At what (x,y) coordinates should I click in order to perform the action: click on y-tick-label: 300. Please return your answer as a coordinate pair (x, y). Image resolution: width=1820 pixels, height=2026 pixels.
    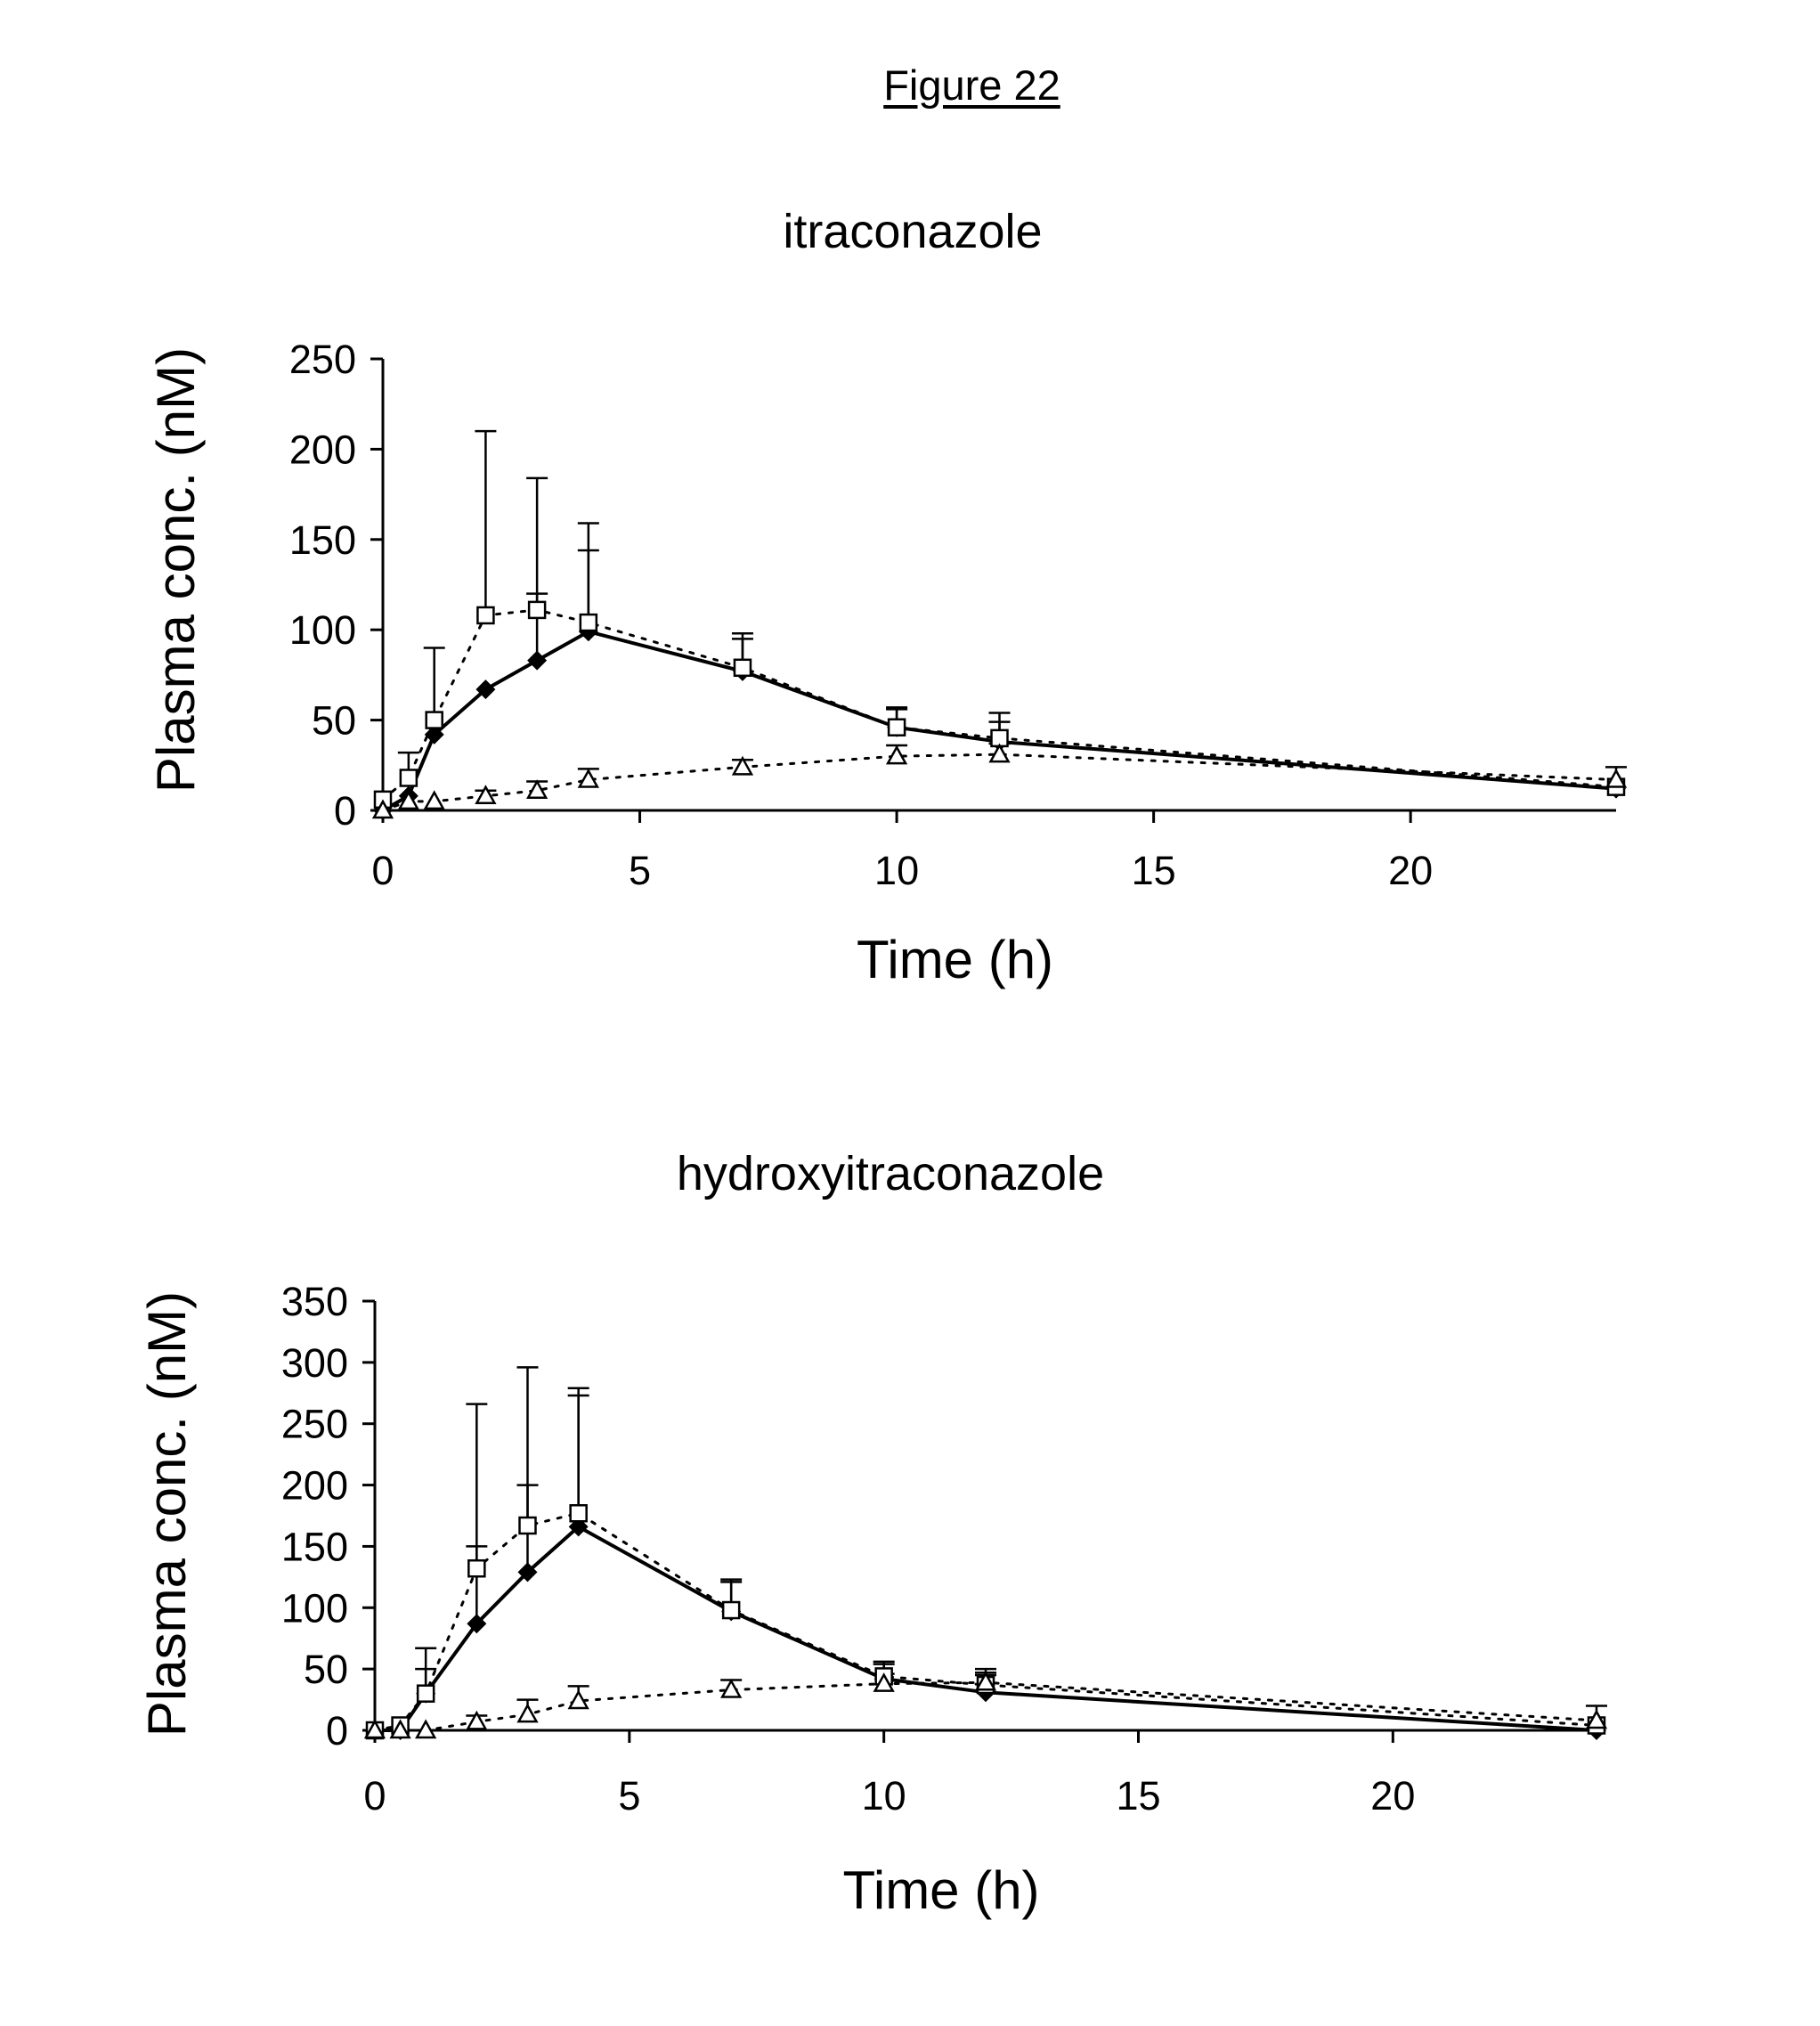
    Looking at the image, I should click on (314, 1363).